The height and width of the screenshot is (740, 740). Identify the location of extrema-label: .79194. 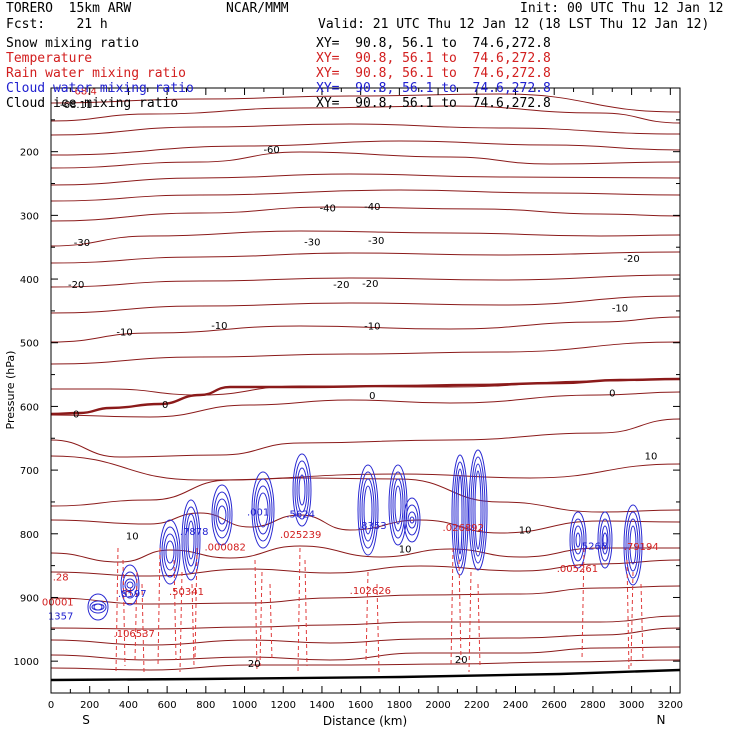
(641, 547).